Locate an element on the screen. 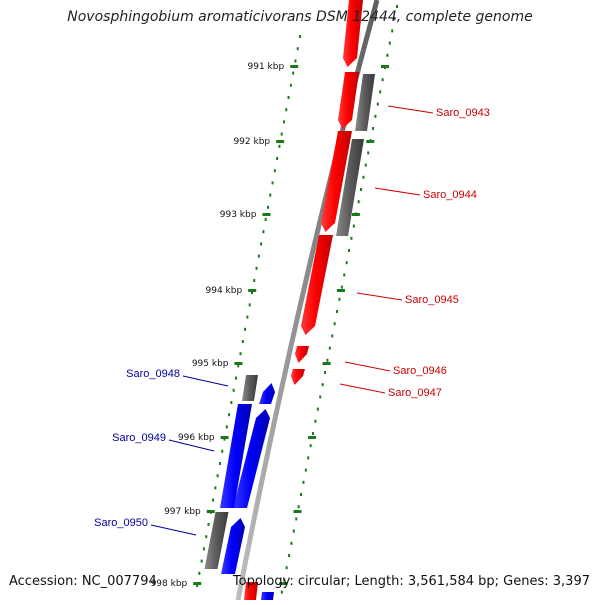 Image resolution: width=600 pixels, height=605 pixels. gene-glyph-bottom is located at coordinates (267, 596).